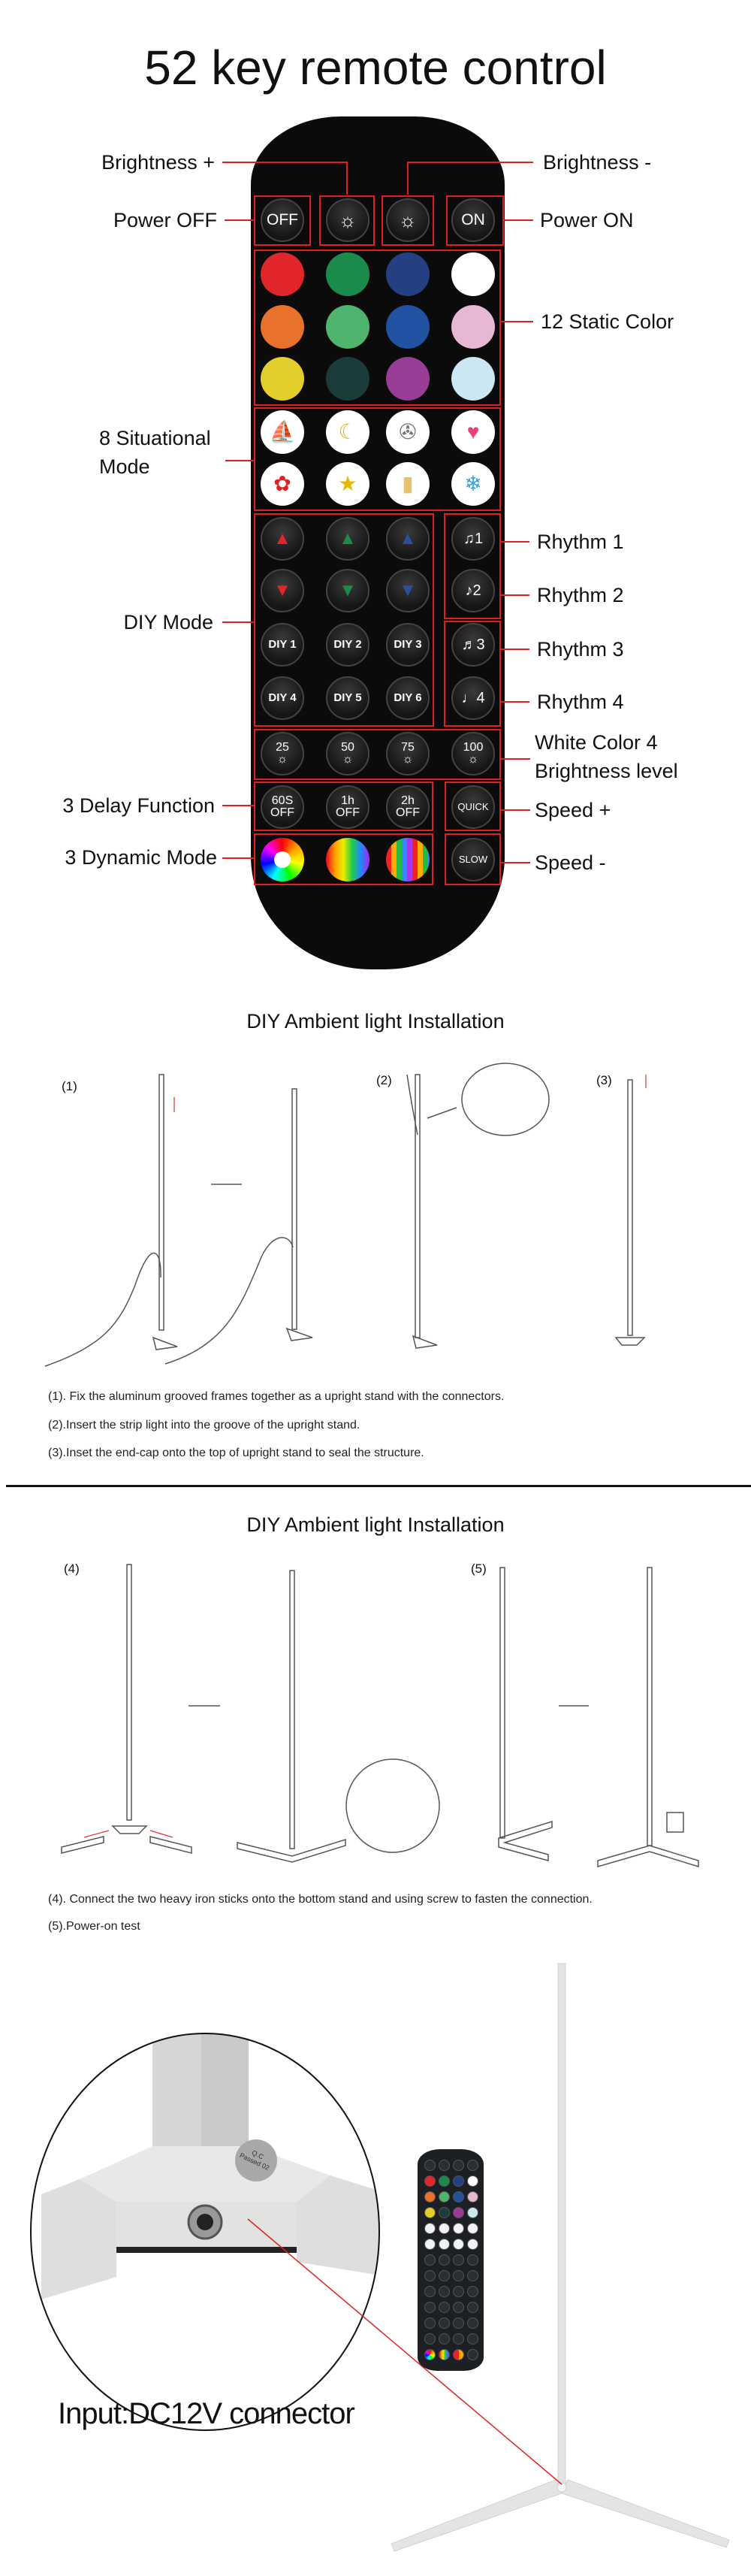 The image size is (751, 2576). What do you see at coordinates (292, 1717) in the screenshot?
I see `pole-assembled-drawing` at bounding box center [292, 1717].